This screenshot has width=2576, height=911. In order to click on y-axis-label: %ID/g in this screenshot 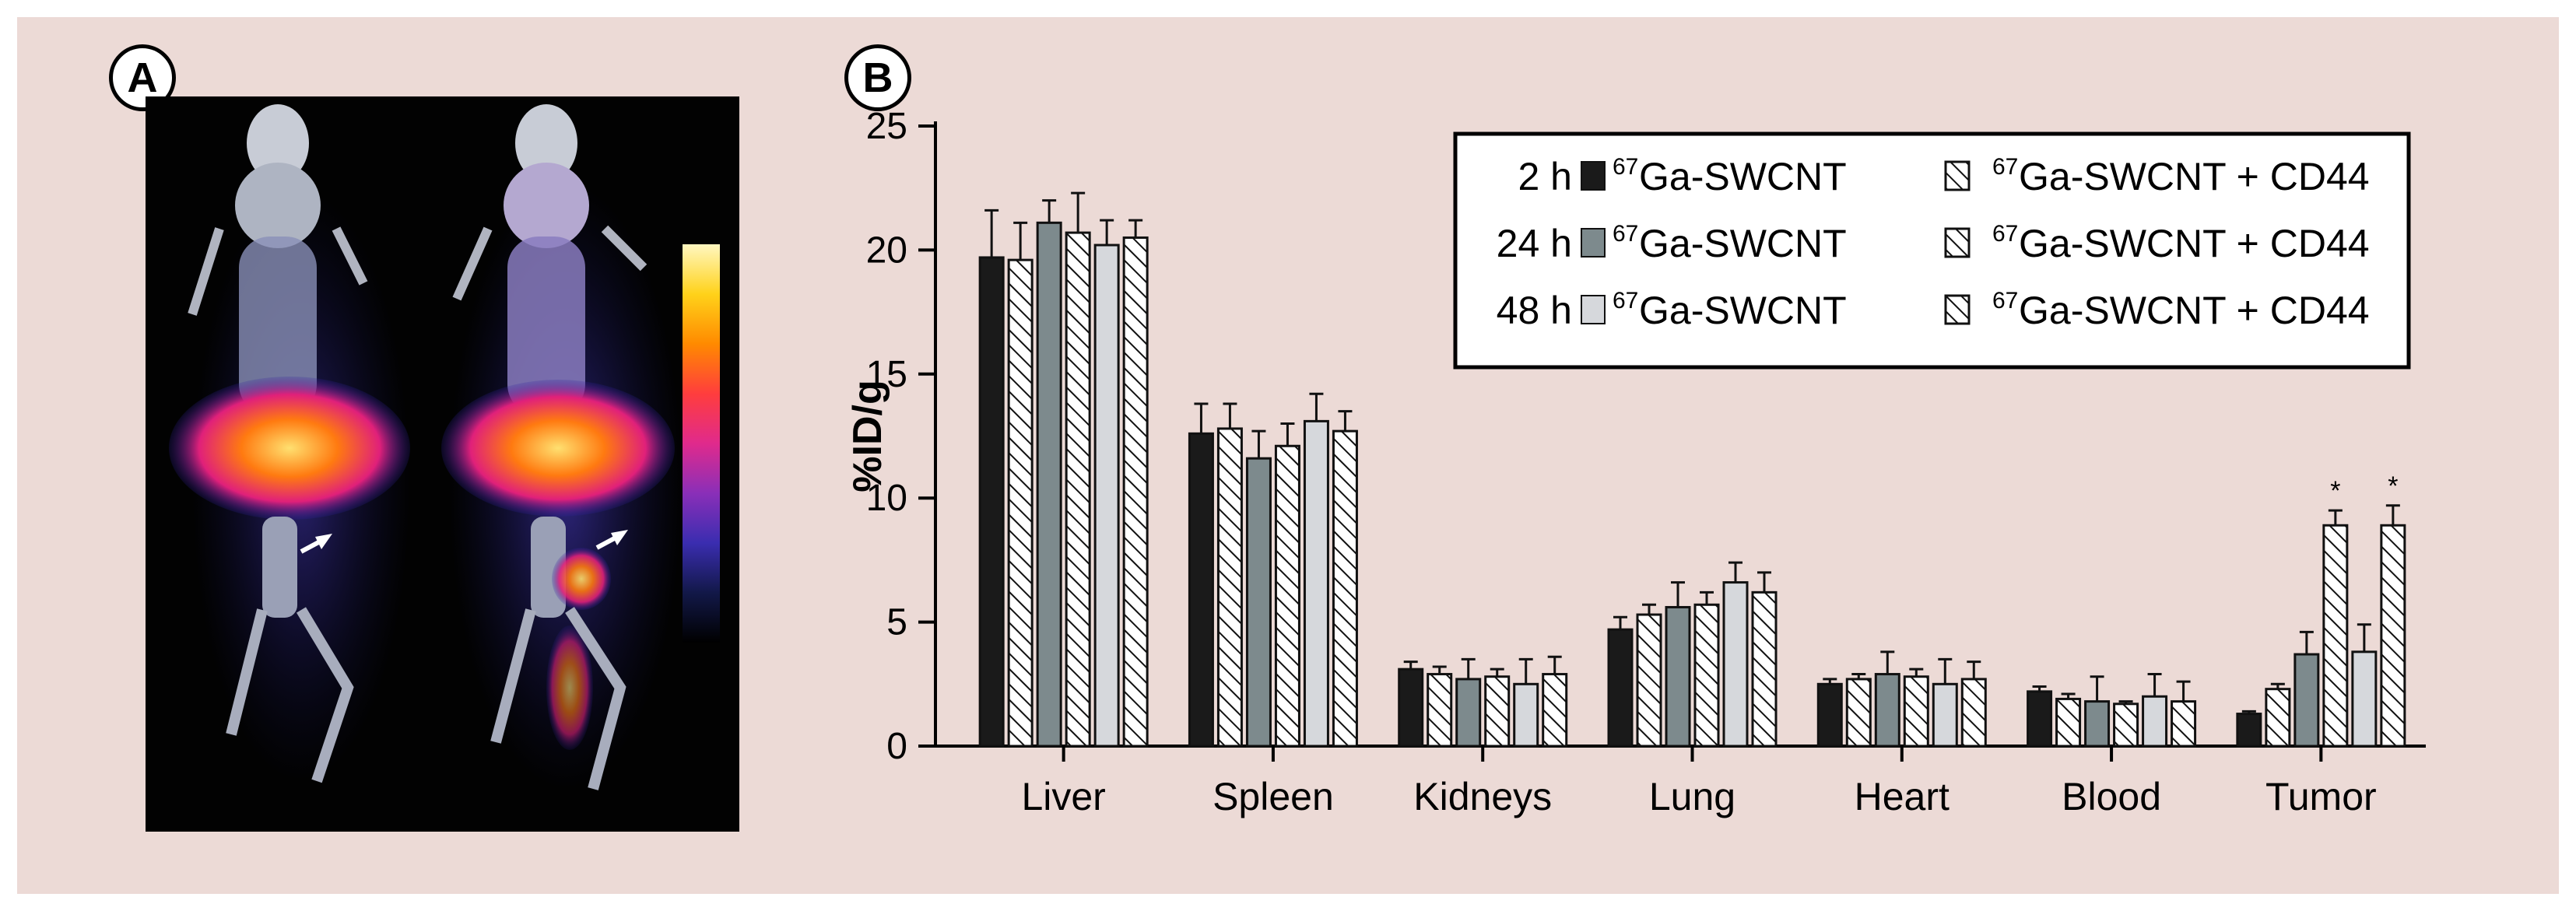, I will do `click(867, 436)`.